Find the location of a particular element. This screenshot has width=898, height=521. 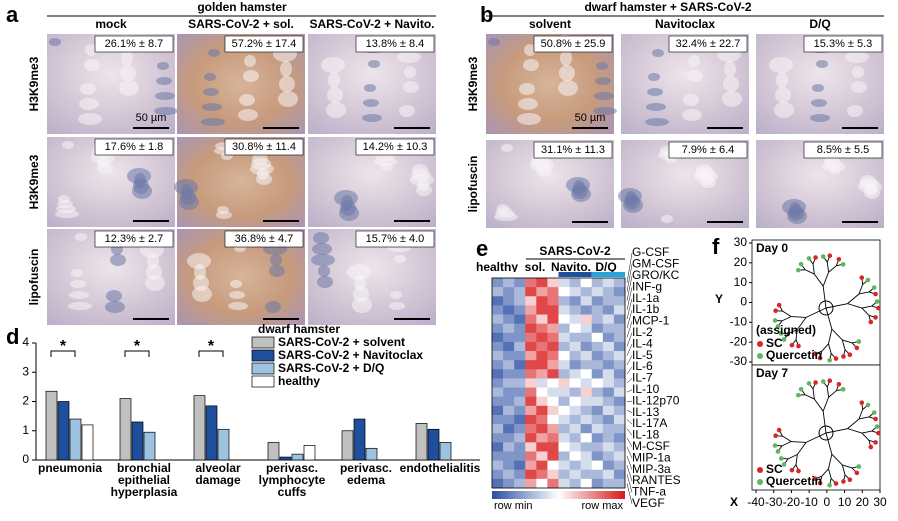

y-tick-label: -30 is located at coordinates (739, 361).